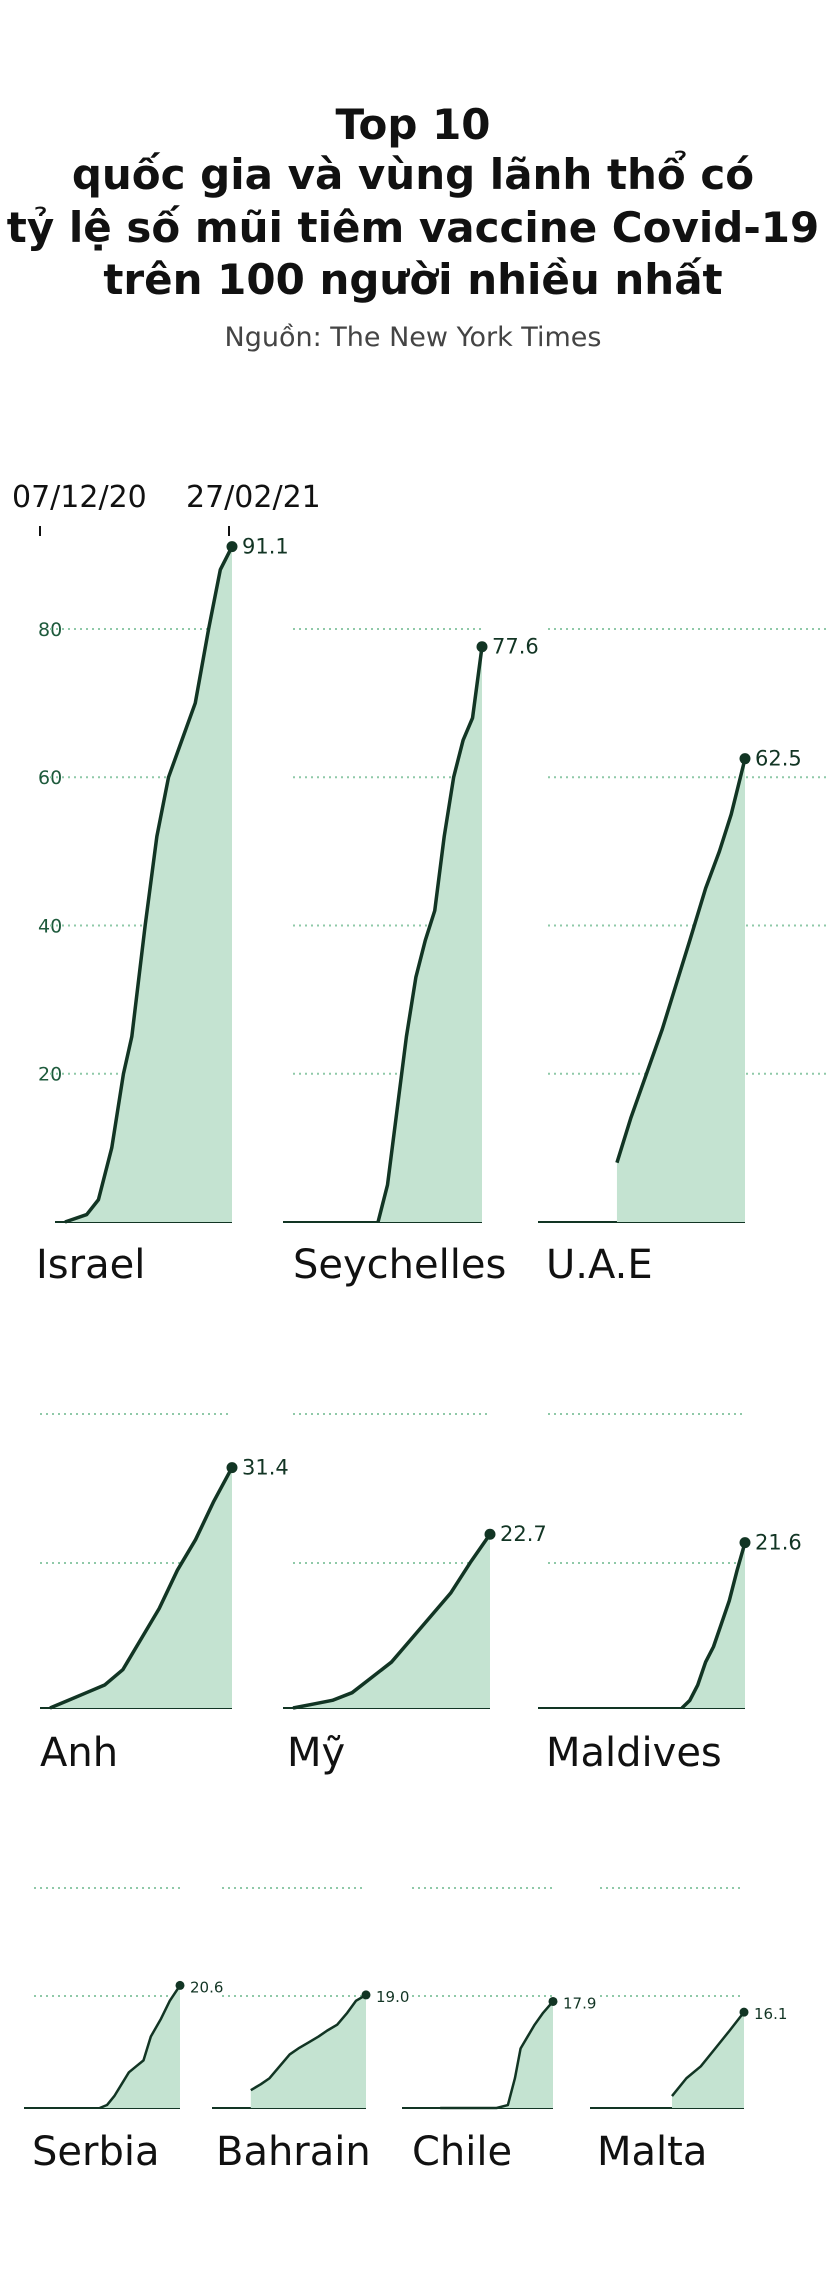 The image size is (826, 2293). I want to click on country-label: Anh, so click(79, 1753).